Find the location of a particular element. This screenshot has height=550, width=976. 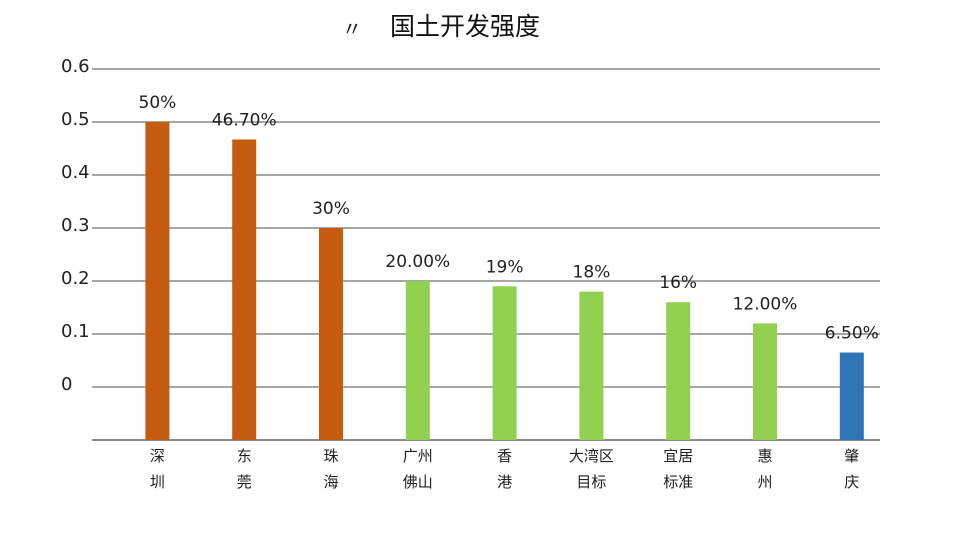

data-label: 20.00% is located at coordinates (417, 262).